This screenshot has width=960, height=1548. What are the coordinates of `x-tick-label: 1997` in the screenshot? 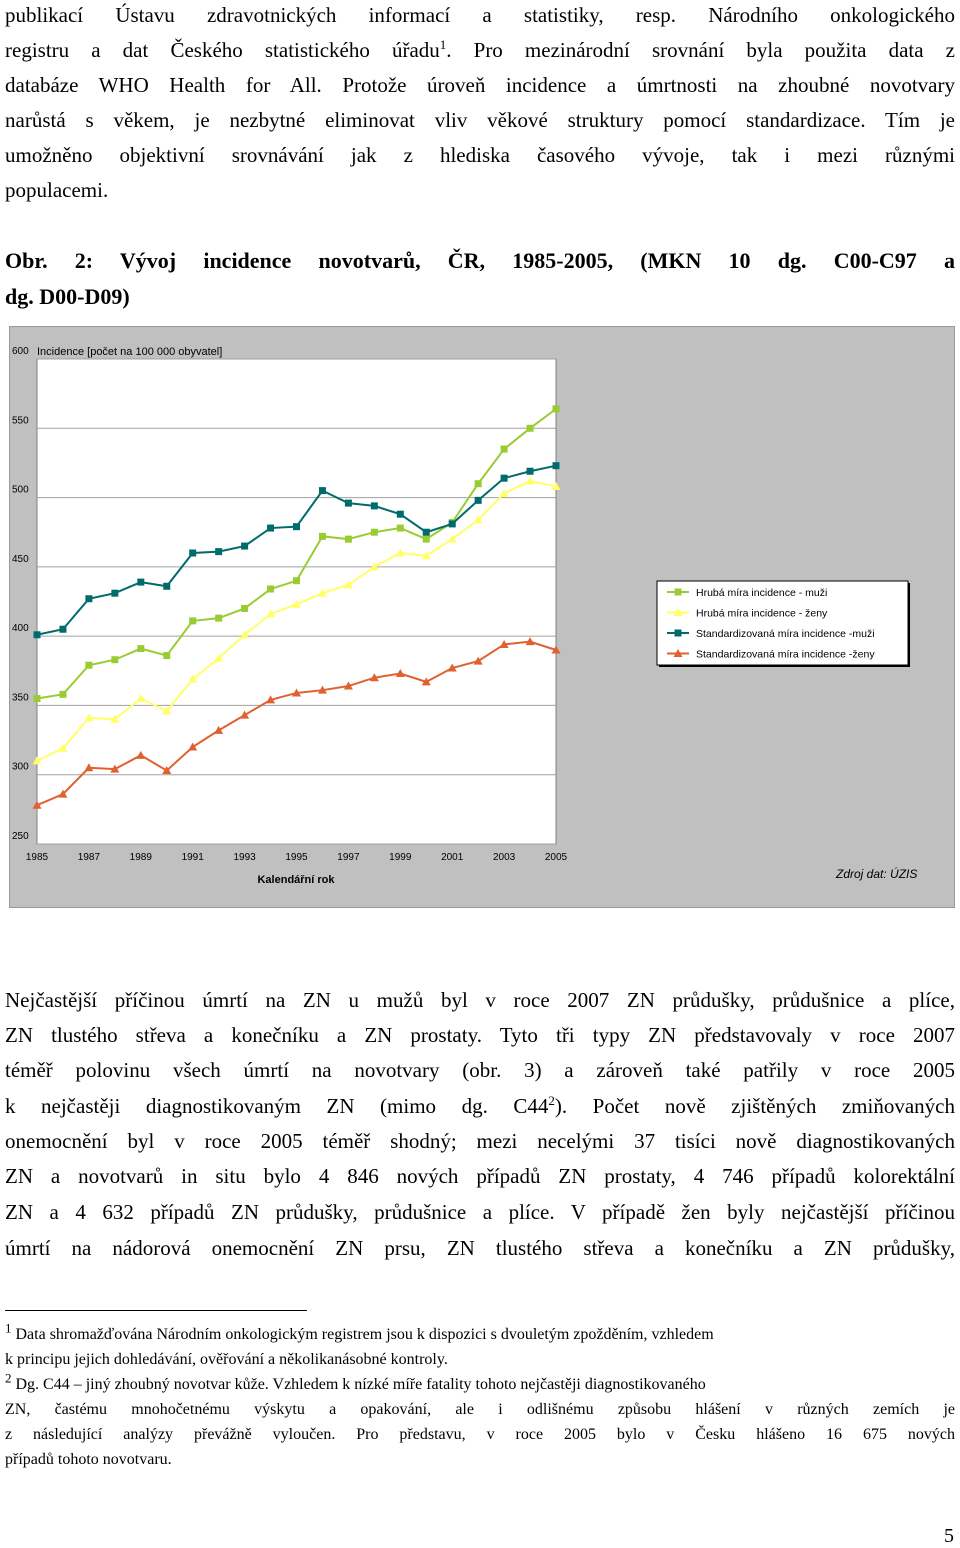 It's located at (348, 857).